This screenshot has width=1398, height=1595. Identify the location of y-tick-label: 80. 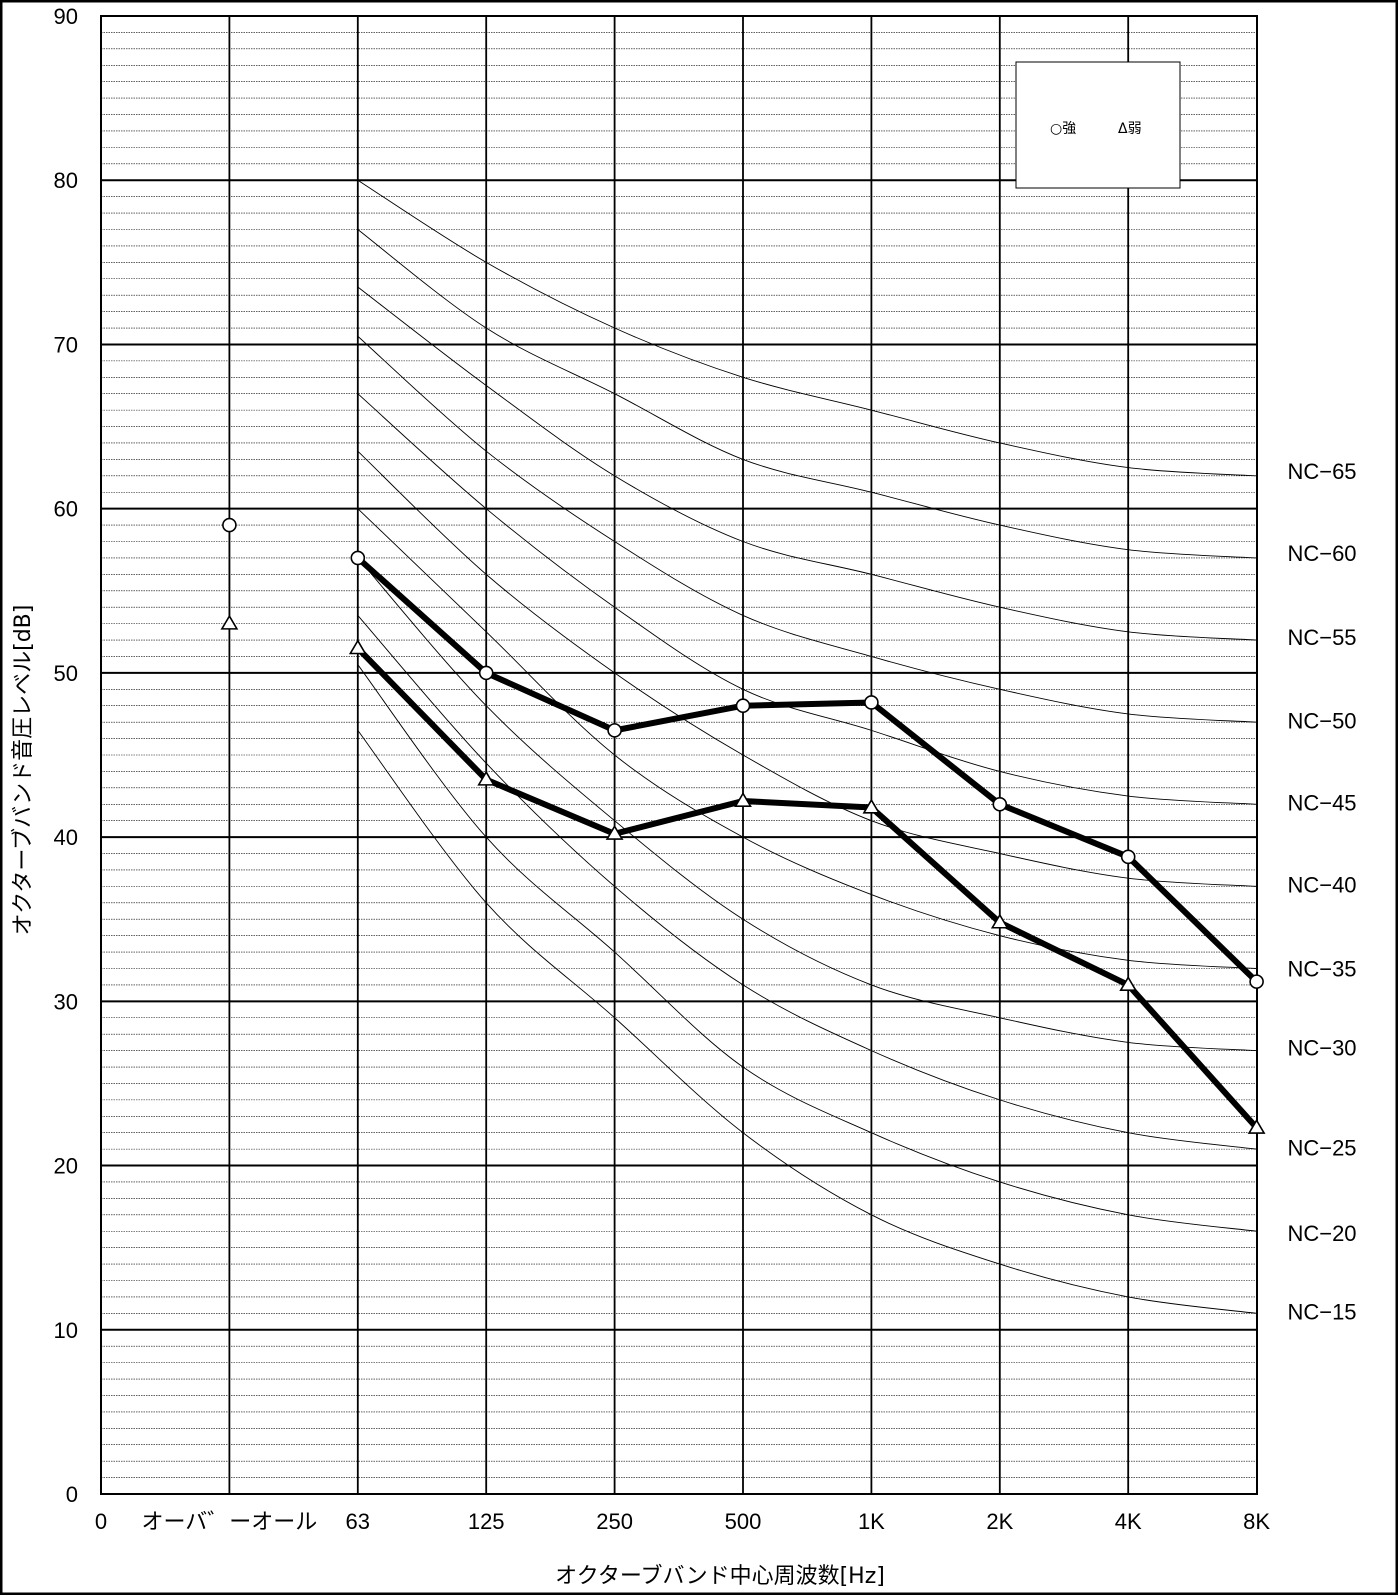
(66, 180).